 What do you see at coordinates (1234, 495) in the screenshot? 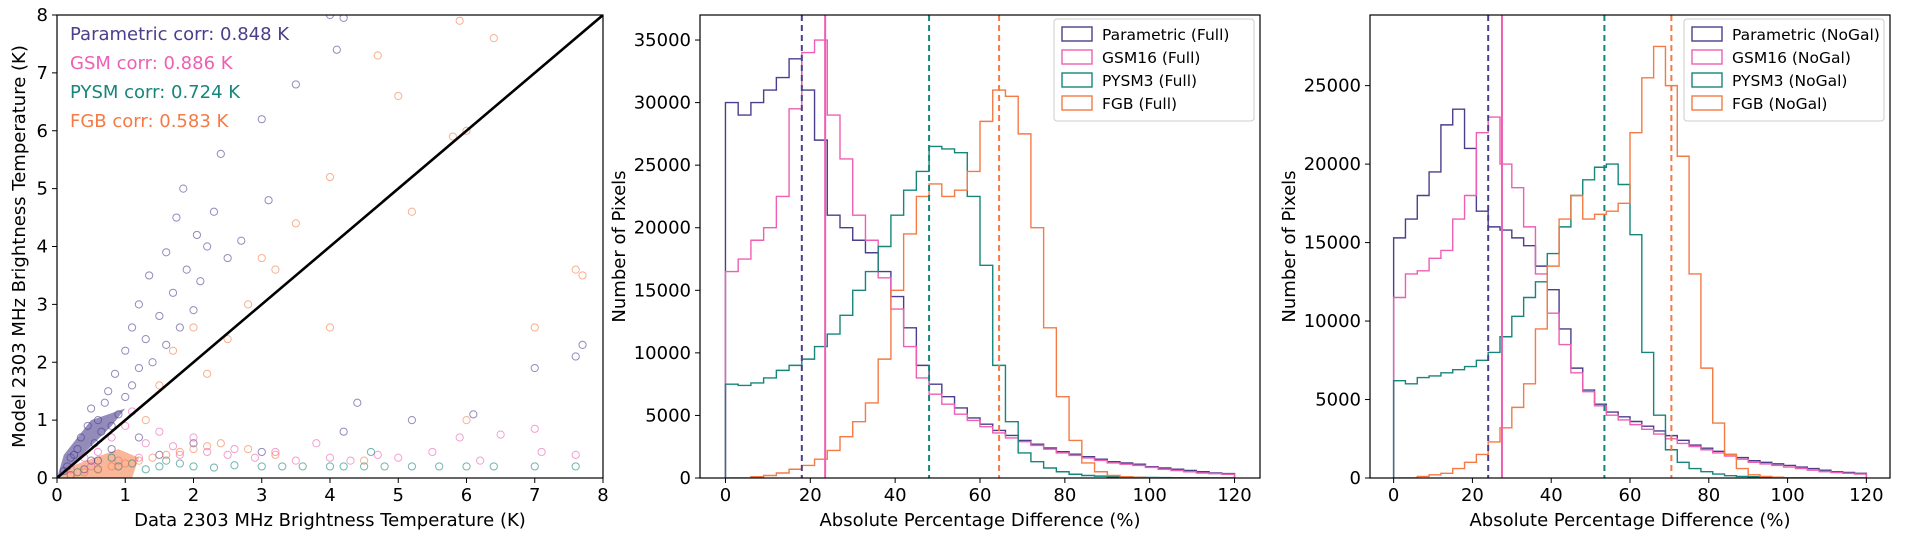
I see `x-tick-label: 120` at bounding box center [1234, 495].